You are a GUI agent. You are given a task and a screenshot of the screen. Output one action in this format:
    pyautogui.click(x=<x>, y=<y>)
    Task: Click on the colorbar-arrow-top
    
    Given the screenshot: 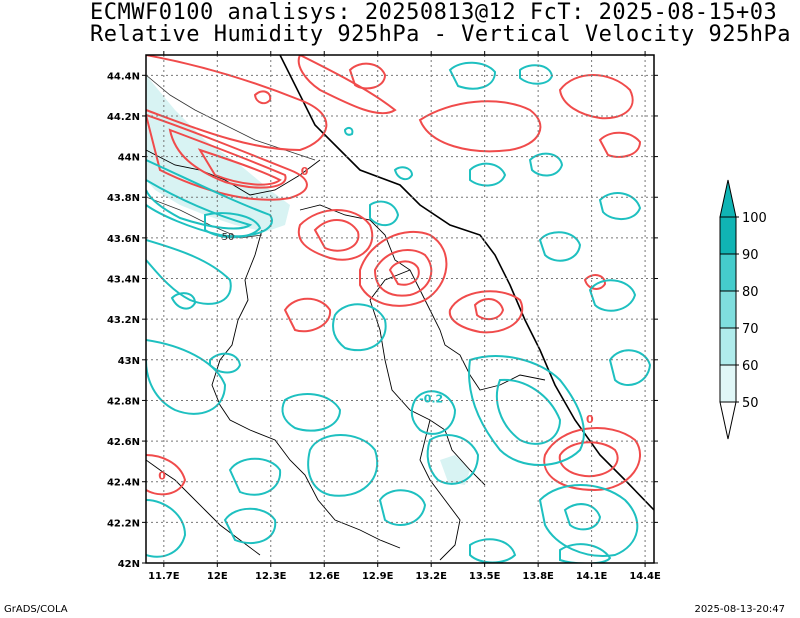 What is the action you would take?
    pyautogui.click(x=728, y=198)
    